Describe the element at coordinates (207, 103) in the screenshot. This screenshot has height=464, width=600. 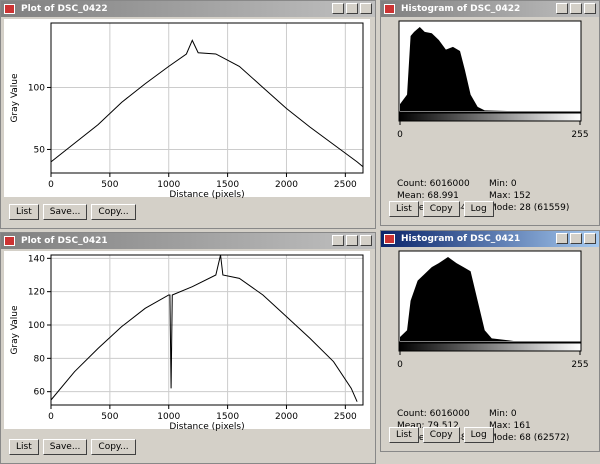
I see `profile-line` at that location.